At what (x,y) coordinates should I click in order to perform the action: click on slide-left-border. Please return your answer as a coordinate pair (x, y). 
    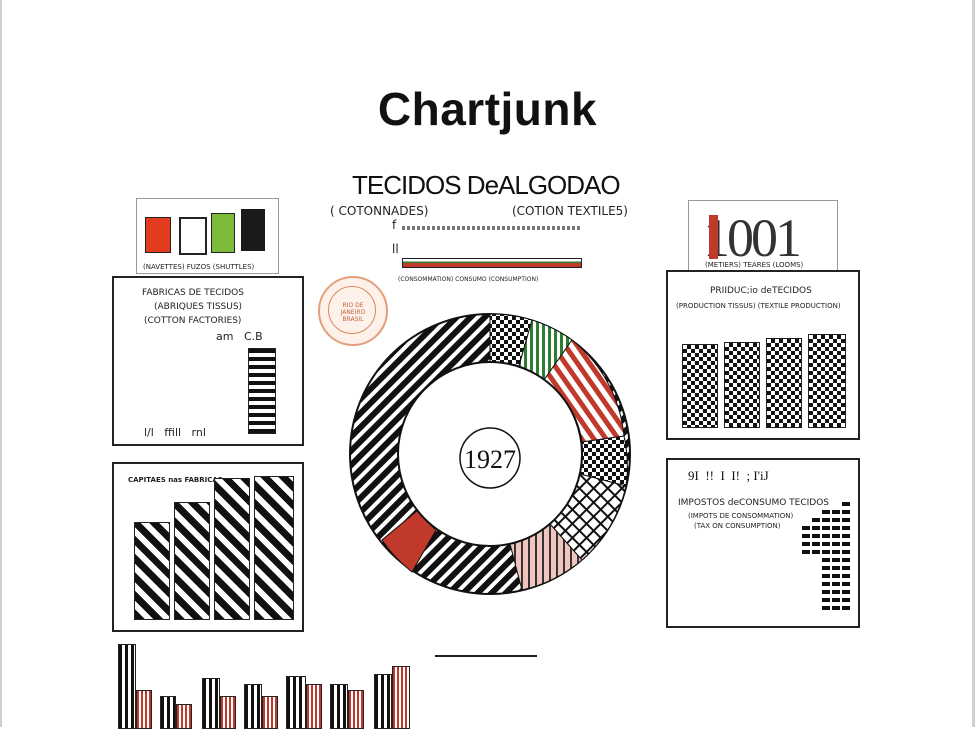
    Looking at the image, I should click on (1, 363).